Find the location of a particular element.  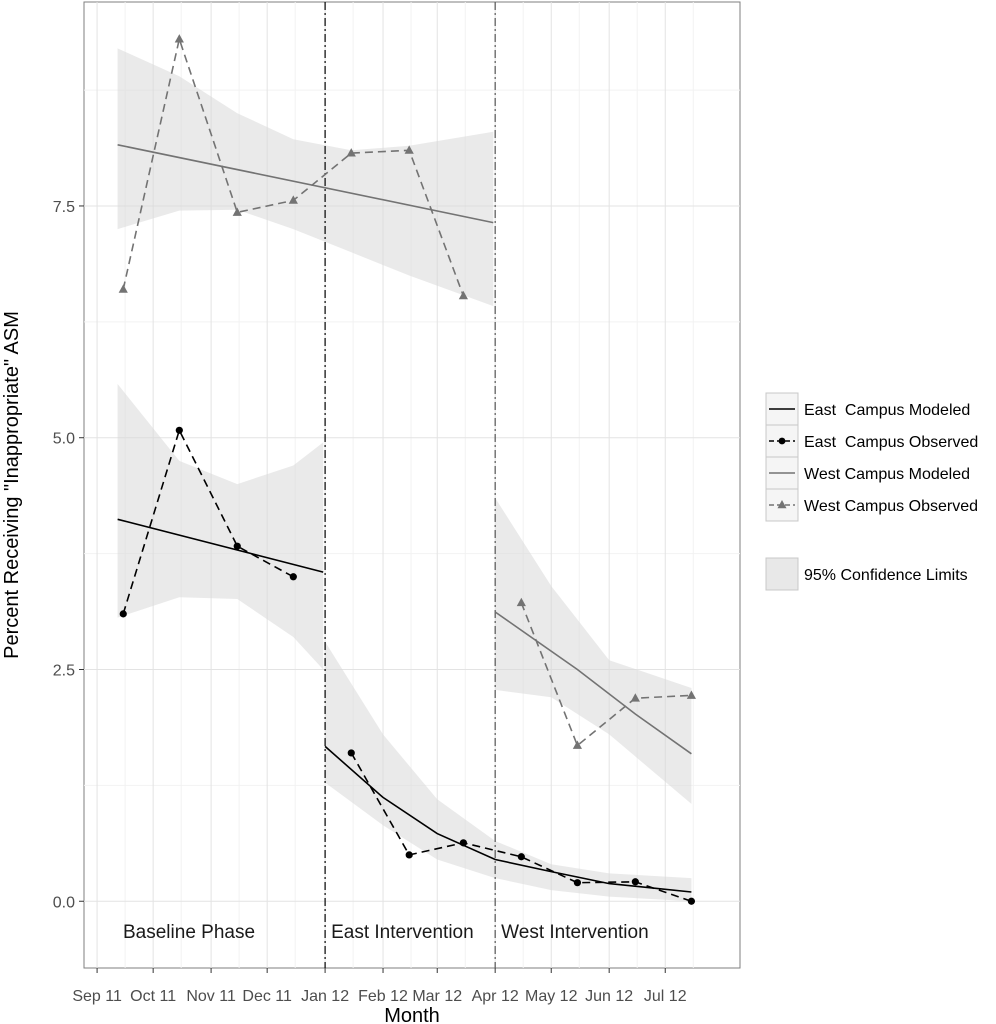

x-tick-label: Sep 11 is located at coordinates (97, 996).